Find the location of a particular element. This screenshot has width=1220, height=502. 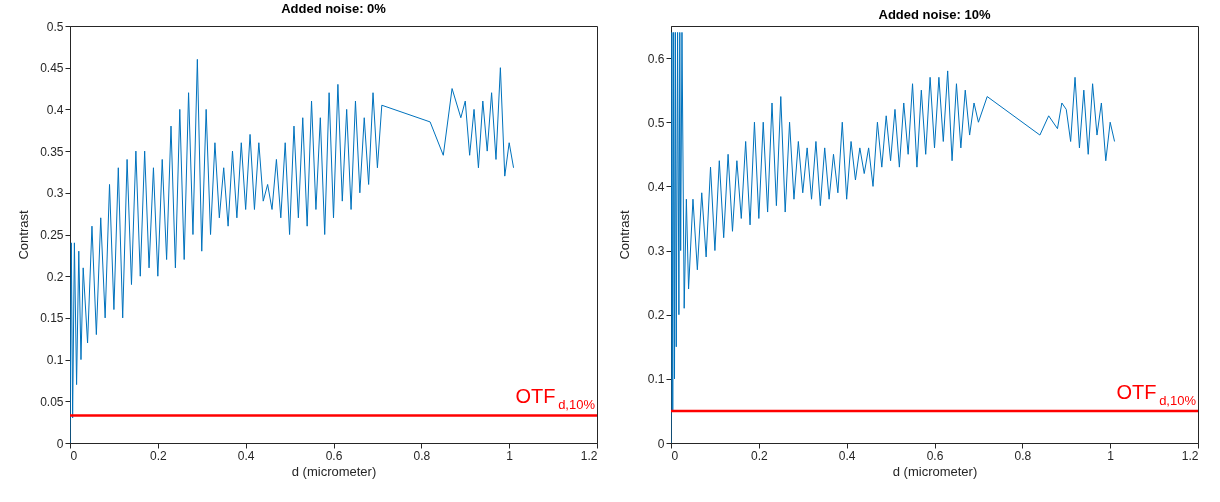

y-tick-label: 0.6 is located at coordinates (656, 58).